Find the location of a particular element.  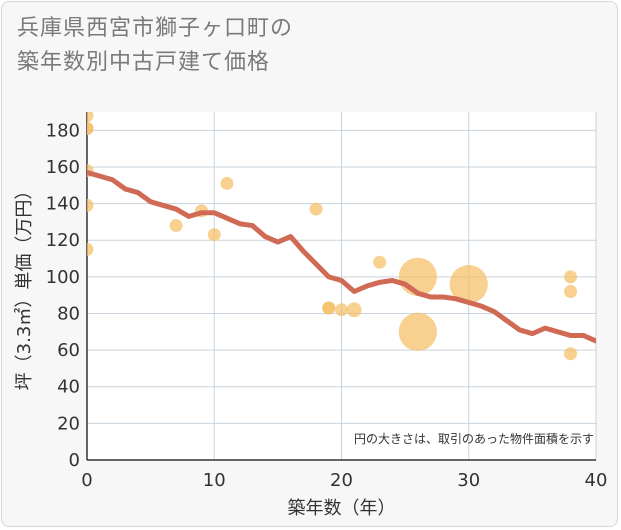

x-tick-label: 20 is located at coordinates (341, 480).